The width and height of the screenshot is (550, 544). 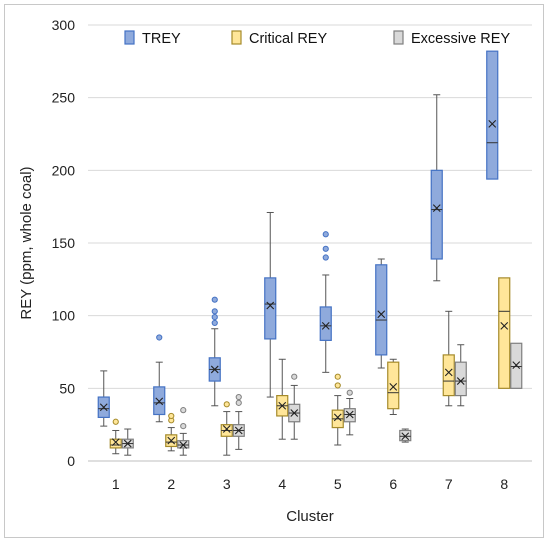 I want to click on y-tick-label: 200, so click(x=64, y=170).